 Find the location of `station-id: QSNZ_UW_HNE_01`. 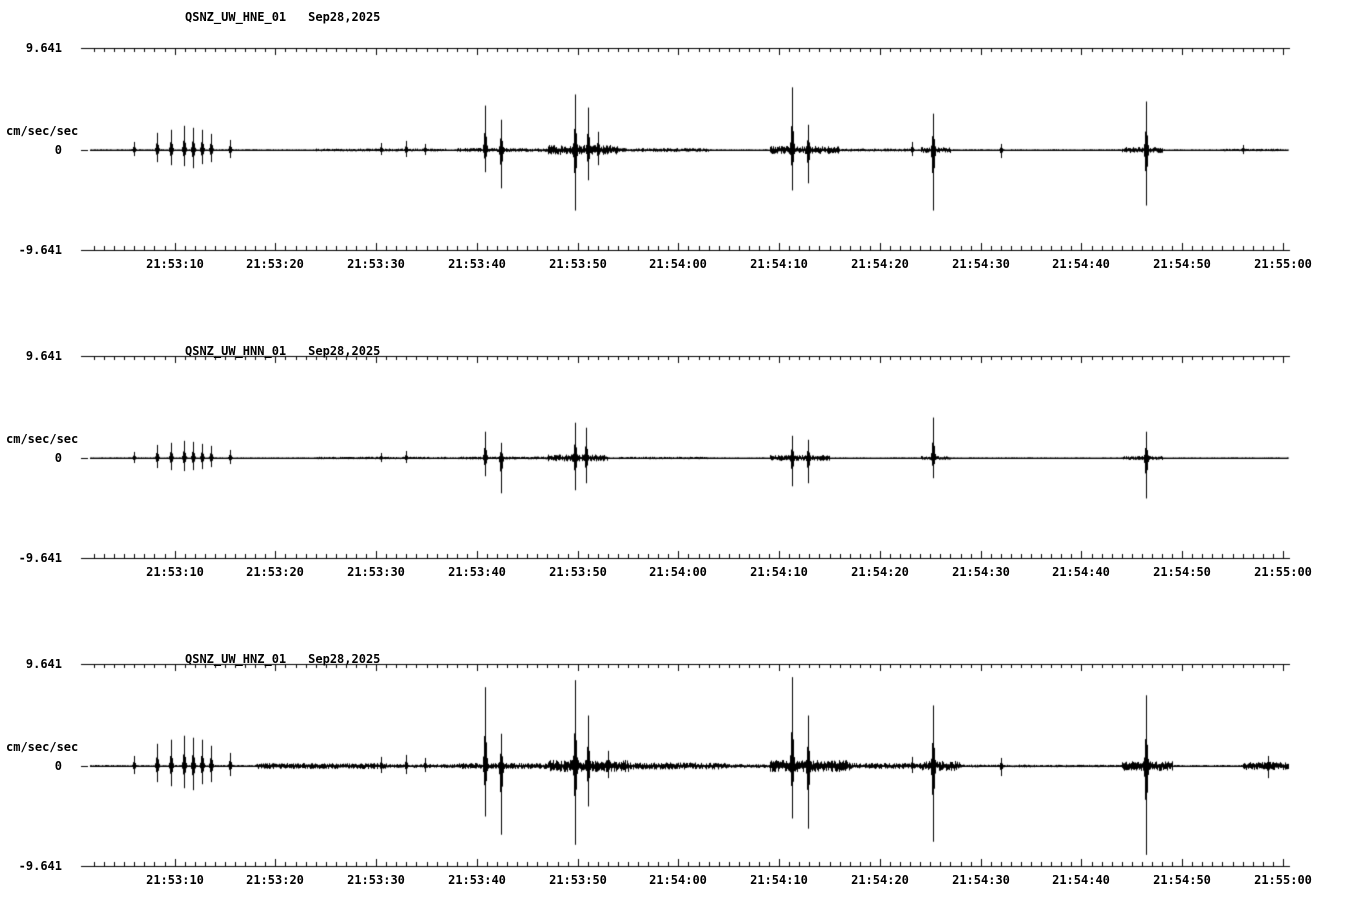

station-id: QSNZ_UW_HNE_01 is located at coordinates (236, 17).